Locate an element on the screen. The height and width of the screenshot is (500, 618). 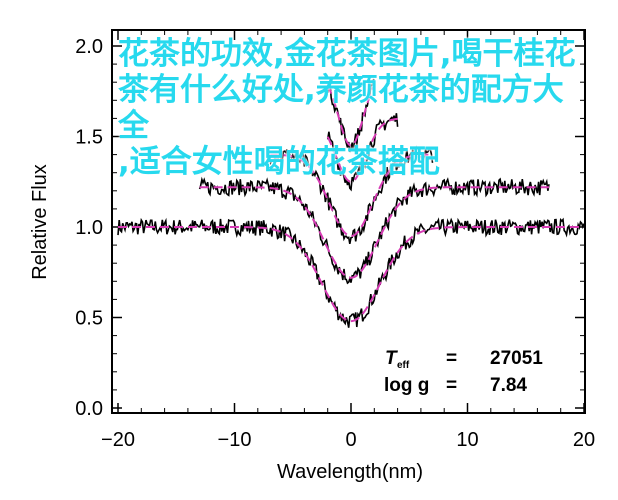
overlay-text-line-3: ,适合女性喝的花茶搭配 is located at coordinates (279, 162).